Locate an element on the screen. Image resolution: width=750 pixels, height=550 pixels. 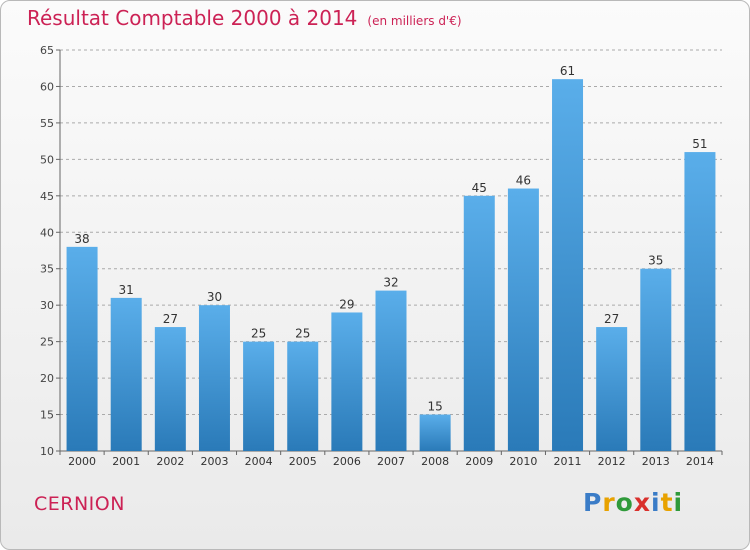
chart-subtitle: (en milliers d'€) is located at coordinates (414, 21).